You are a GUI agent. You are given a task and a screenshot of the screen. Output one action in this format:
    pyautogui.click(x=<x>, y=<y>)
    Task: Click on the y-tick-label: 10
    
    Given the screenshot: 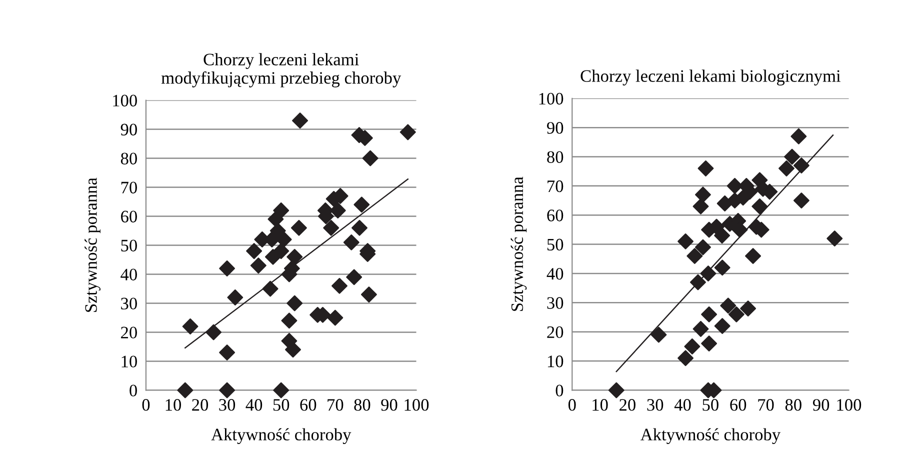 What is the action you would take?
    pyautogui.click(x=556, y=362)
    